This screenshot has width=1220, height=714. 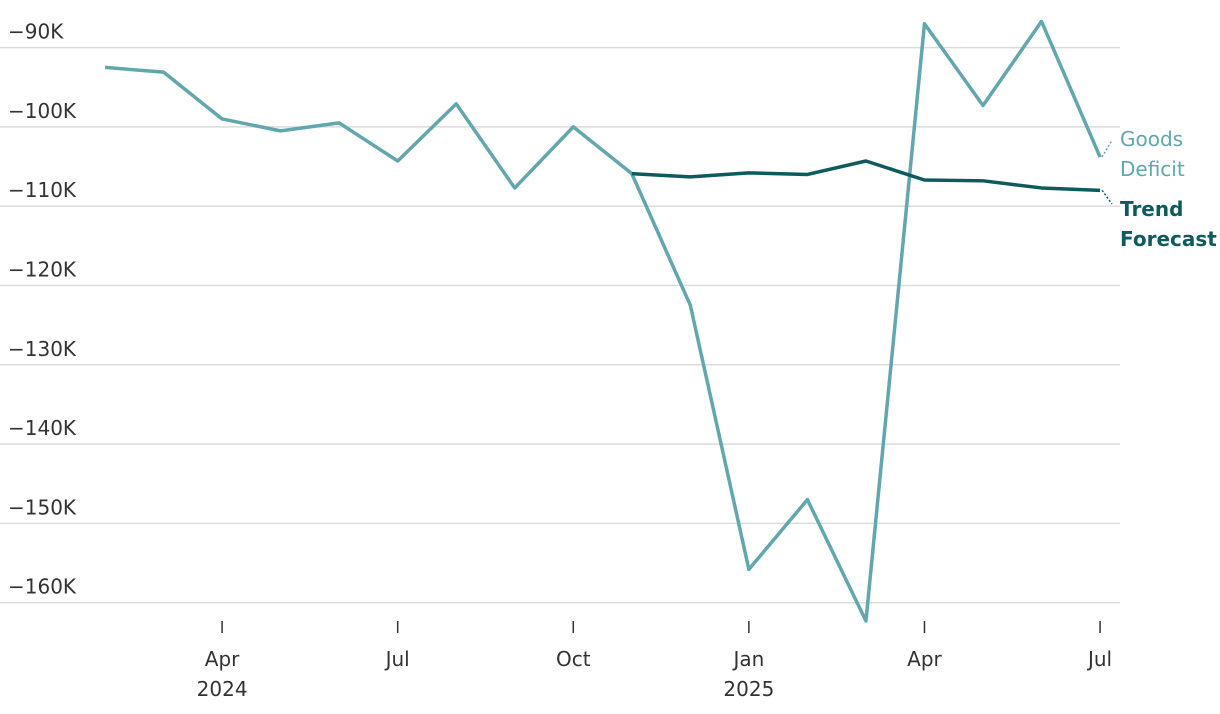 I want to click on y-tick-label: −120K, so click(x=42, y=269).